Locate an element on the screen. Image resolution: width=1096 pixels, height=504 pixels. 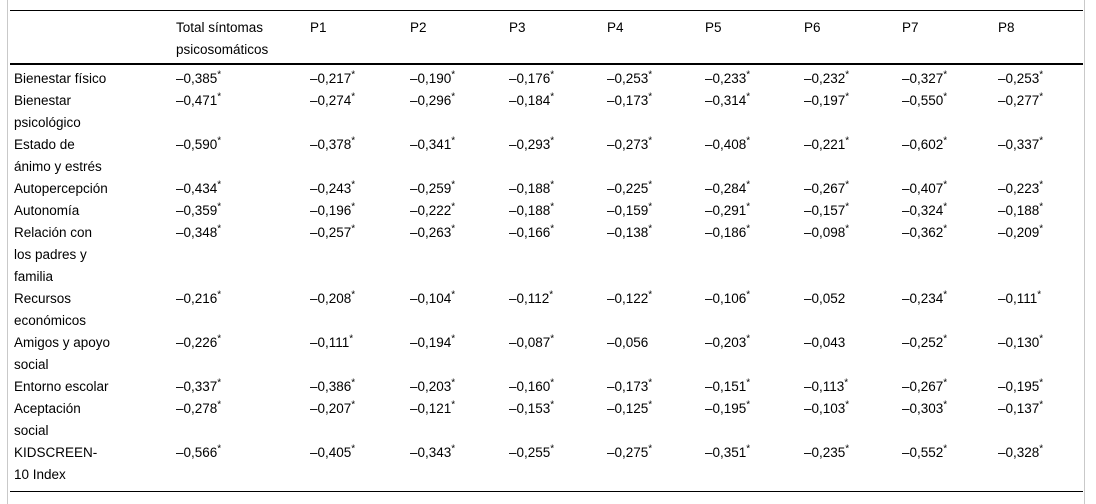
correlation-cell: –0,337* is located at coordinates (1021, 143).